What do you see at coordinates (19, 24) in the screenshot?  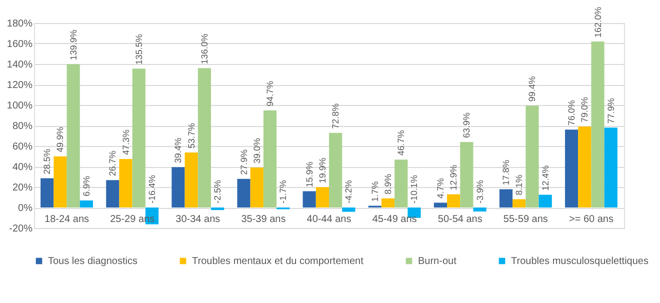 I see `y-tick-label: 180%` at bounding box center [19, 24].